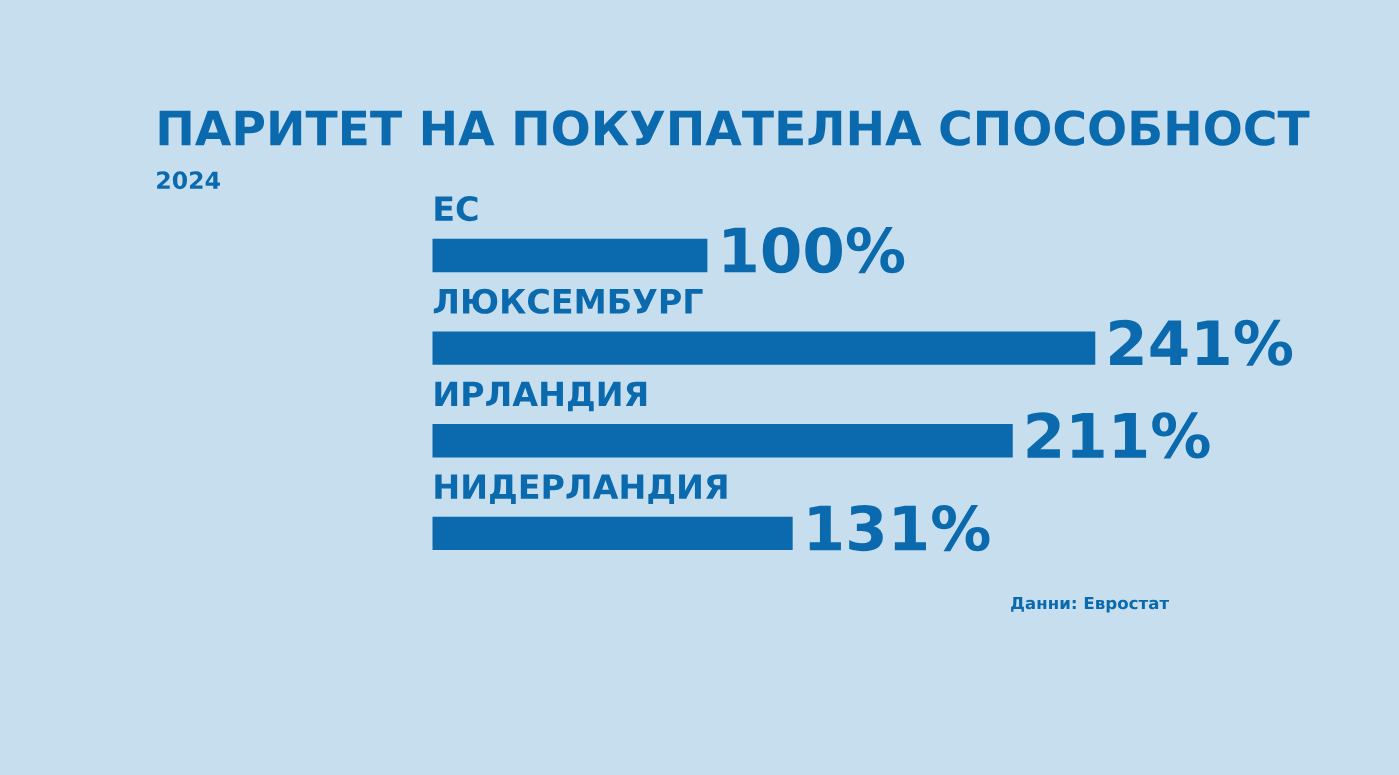  What do you see at coordinates (188, 180) in the screenshot?
I see `text: 2024` at bounding box center [188, 180].